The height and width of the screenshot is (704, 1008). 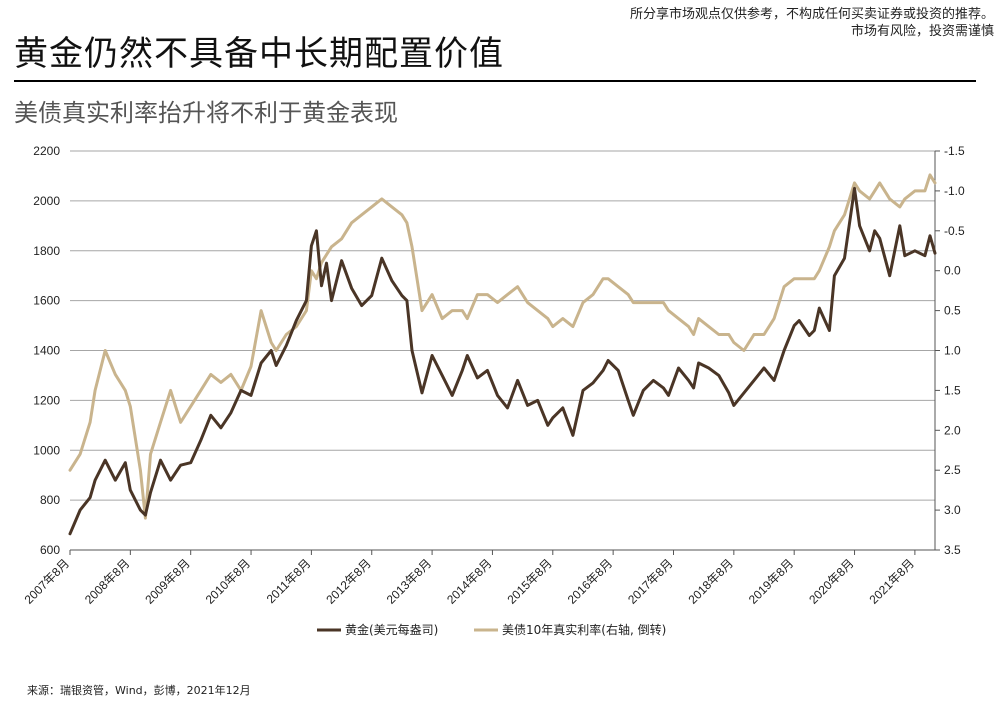 I want to click on legend-label: 黄金(美元每盎司), so click(x=391, y=629).